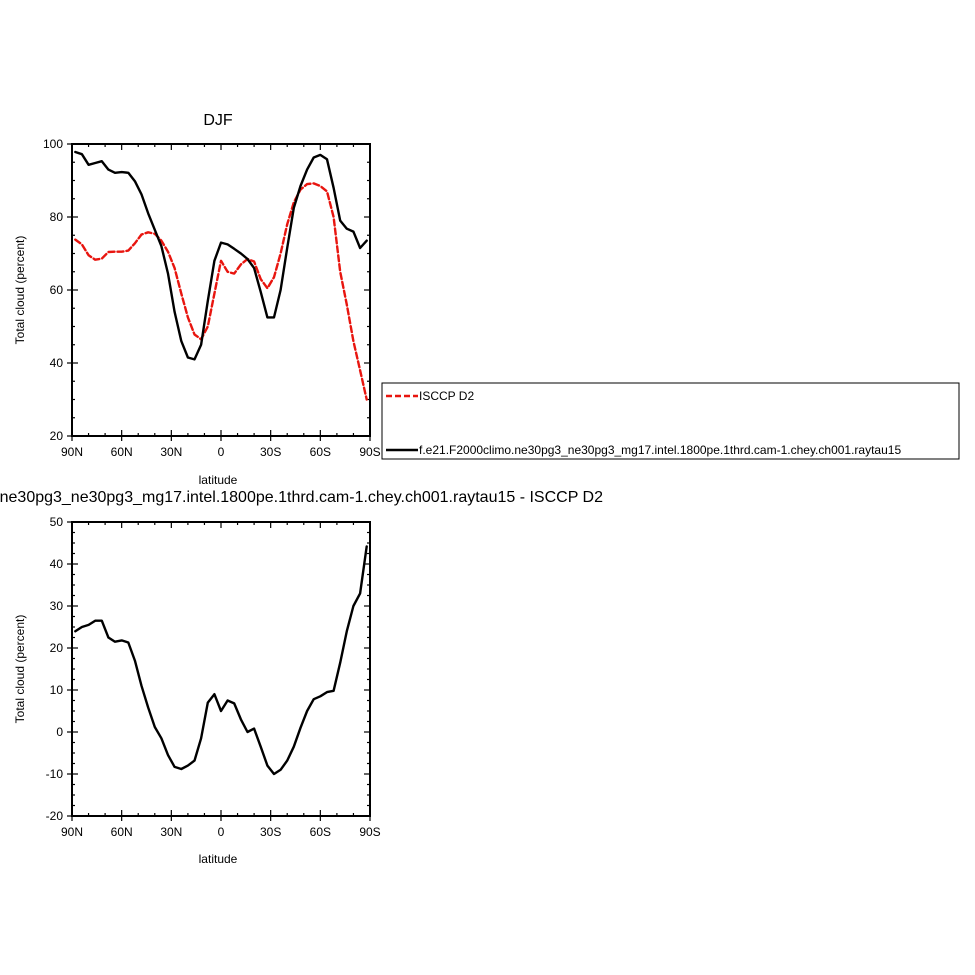  What do you see at coordinates (320, 832) in the screenshot?
I see `bottom-x-tick-label: 60S` at bounding box center [320, 832].